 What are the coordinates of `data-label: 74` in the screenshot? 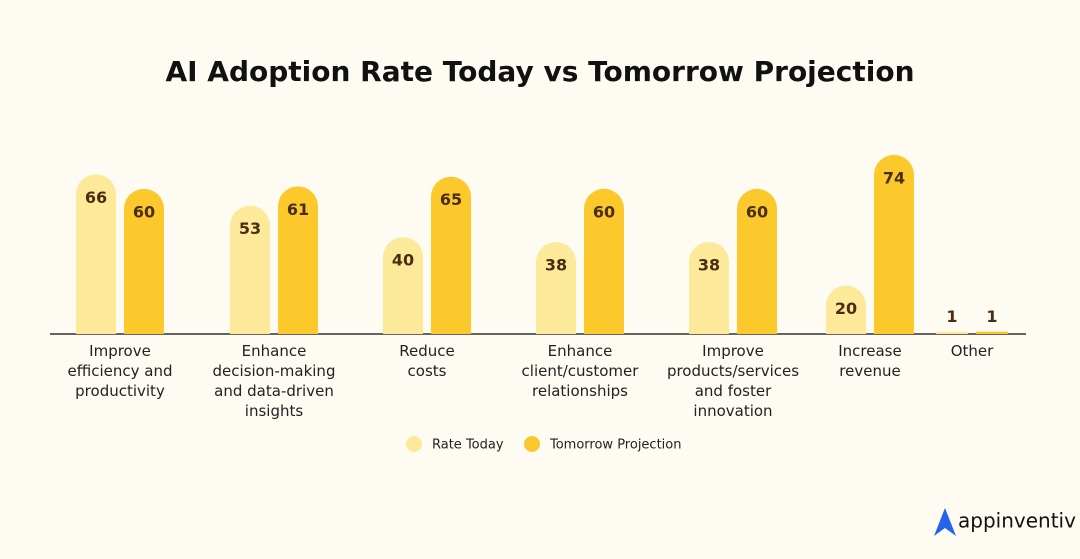 It's located at (894, 177).